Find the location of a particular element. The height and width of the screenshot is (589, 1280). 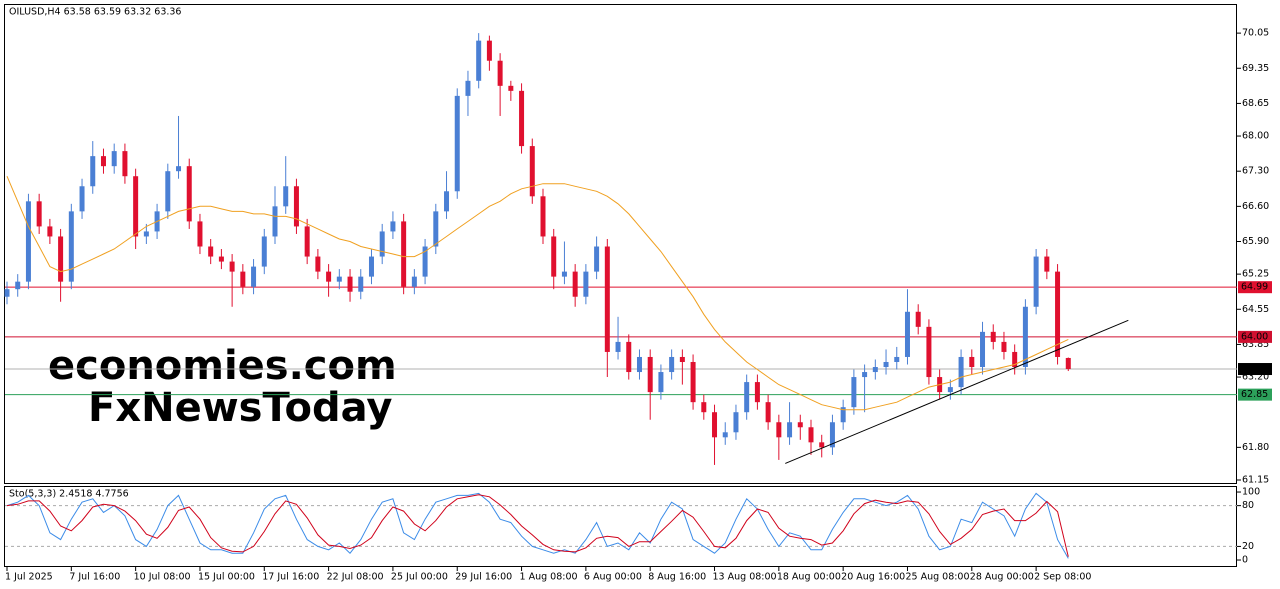

price-label: 64.00 is located at coordinates (1254, 336).